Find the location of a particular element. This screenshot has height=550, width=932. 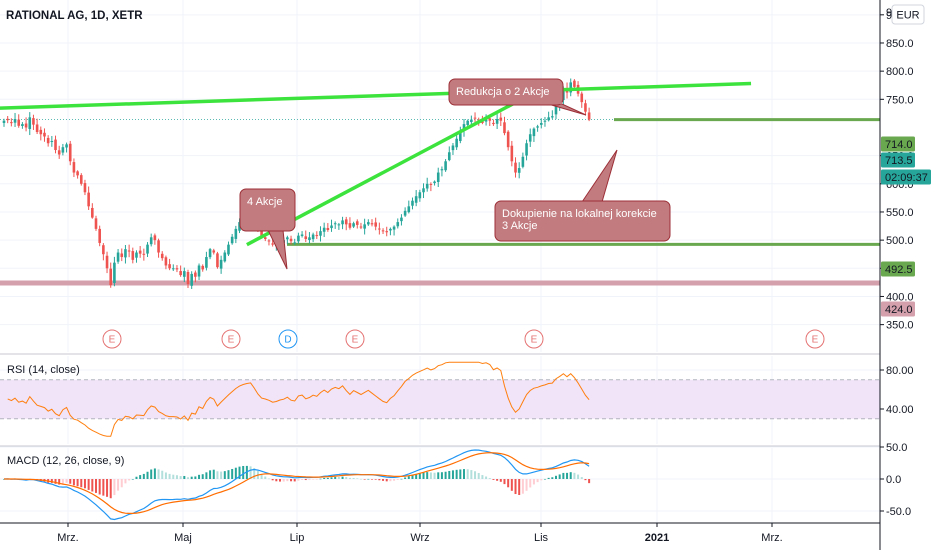

price-tick-label: 500.0 is located at coordinates (900, 241).